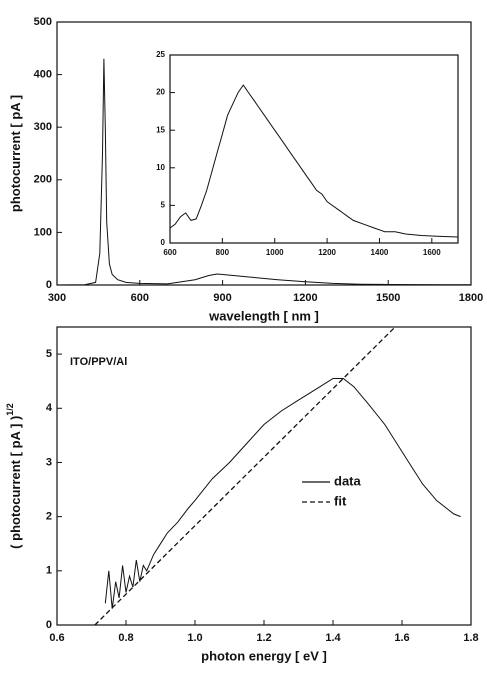  Describe the element at coordinates (314, 161) in the screenshot. I see `data-line` at that location.